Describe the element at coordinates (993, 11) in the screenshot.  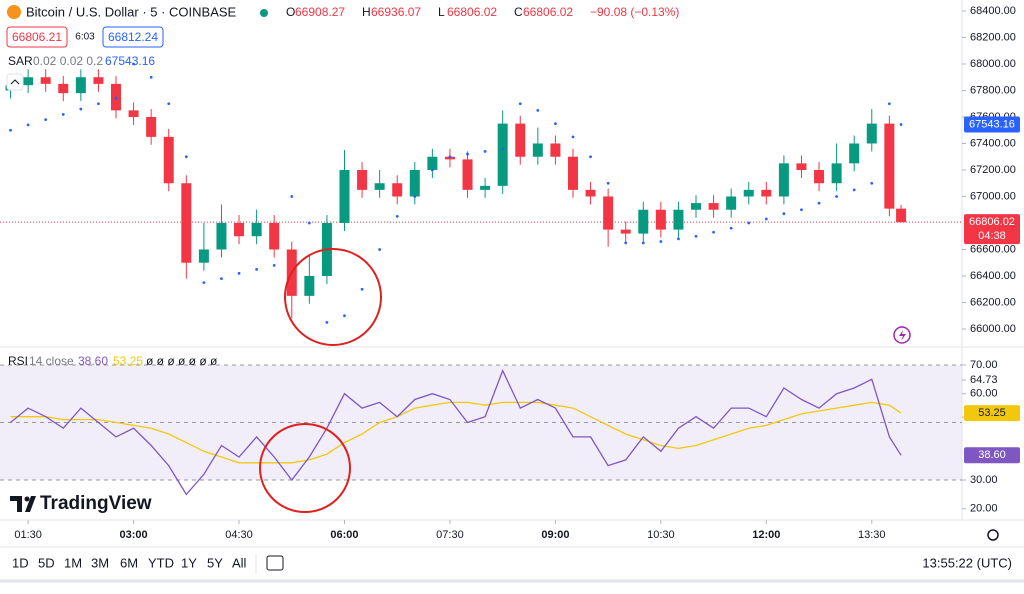
I see `y-tick-label: 68400.00` at that location.